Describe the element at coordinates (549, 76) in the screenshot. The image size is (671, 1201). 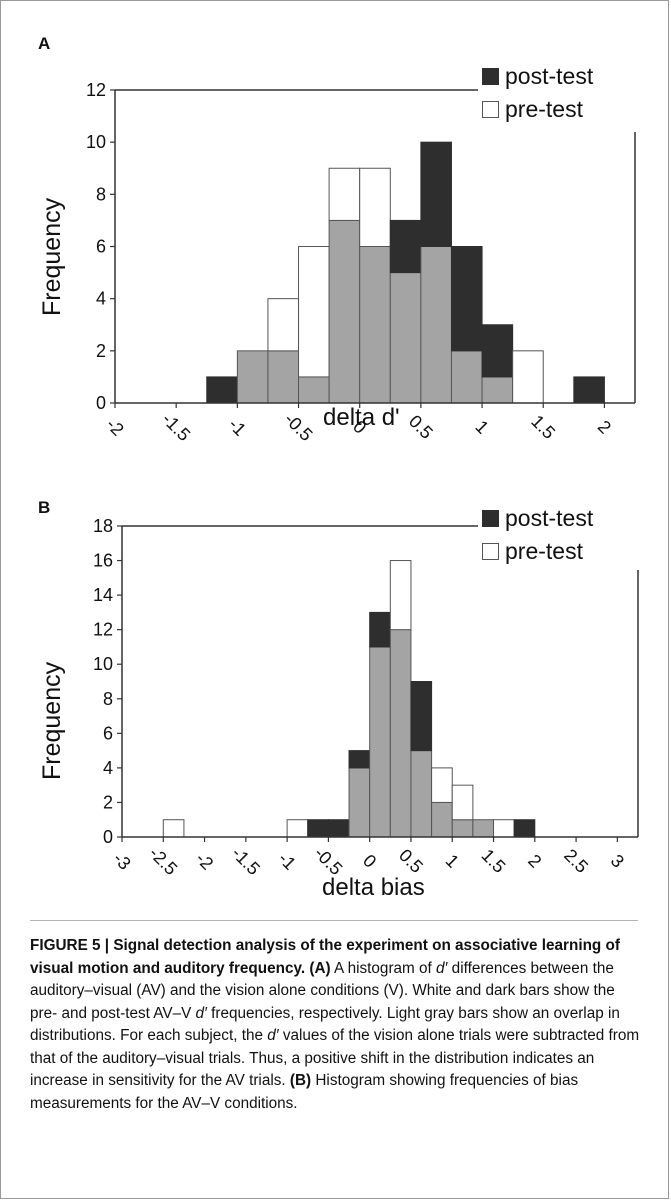
I see `legend-label-post: post-test` at that location.